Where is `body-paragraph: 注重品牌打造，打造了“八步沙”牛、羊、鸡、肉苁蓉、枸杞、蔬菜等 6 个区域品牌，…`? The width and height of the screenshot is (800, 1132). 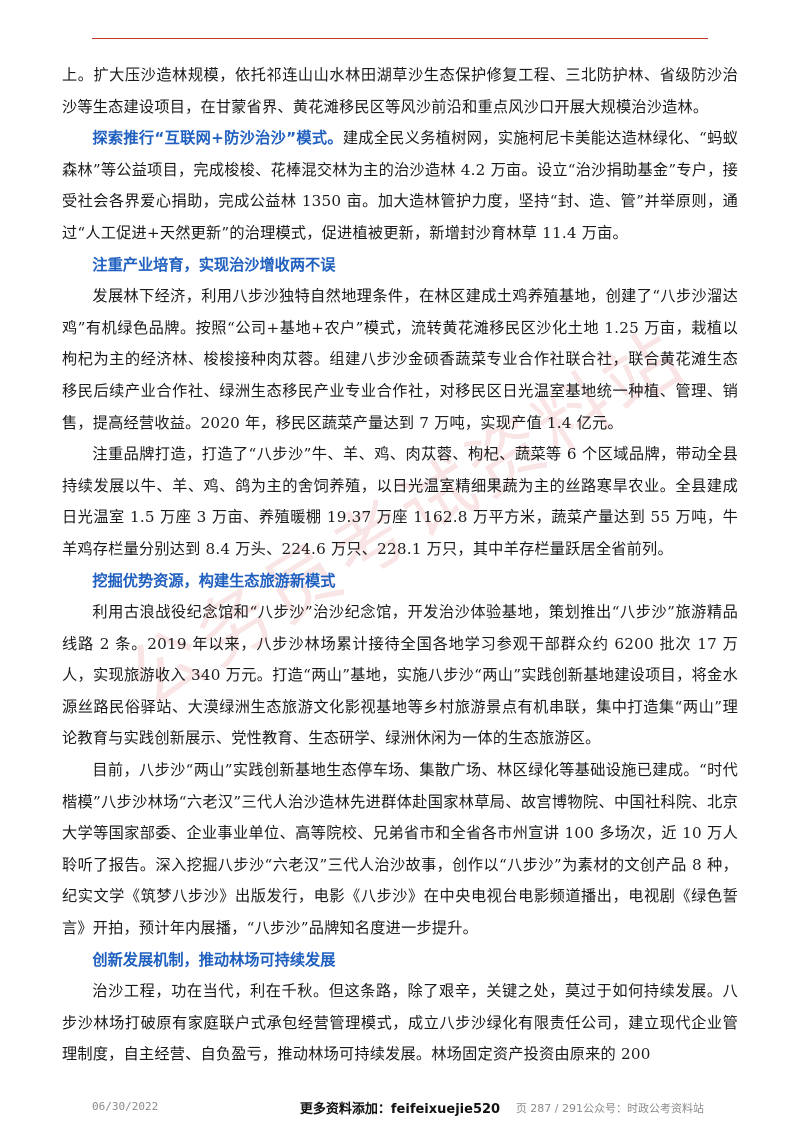
body-paragraph: 注重品牌打造，打造了“八步沙”牛、羊、鸡、肉苁蓉、枸杞、蔬菜等 6 个区域品牌，… is located at coordinates (400, 501).